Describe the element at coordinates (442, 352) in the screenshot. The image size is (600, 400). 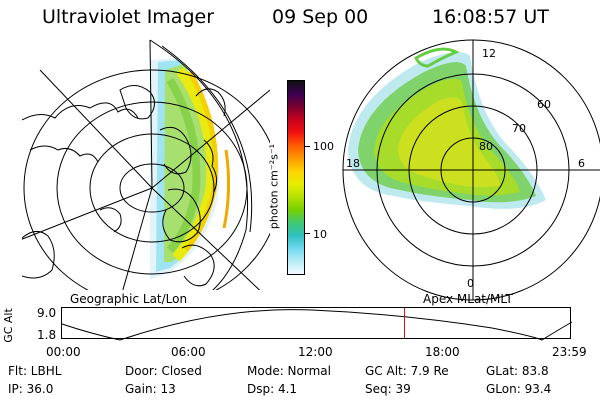
I see `timeline-xtick-3: 18:00` at that location.